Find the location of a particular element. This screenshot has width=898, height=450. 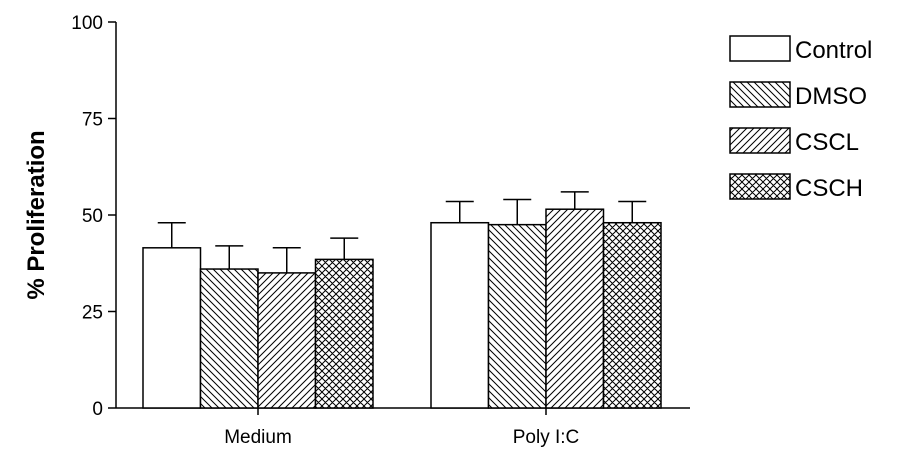

bar-dmso-medium is located at coordinates (229, 338).